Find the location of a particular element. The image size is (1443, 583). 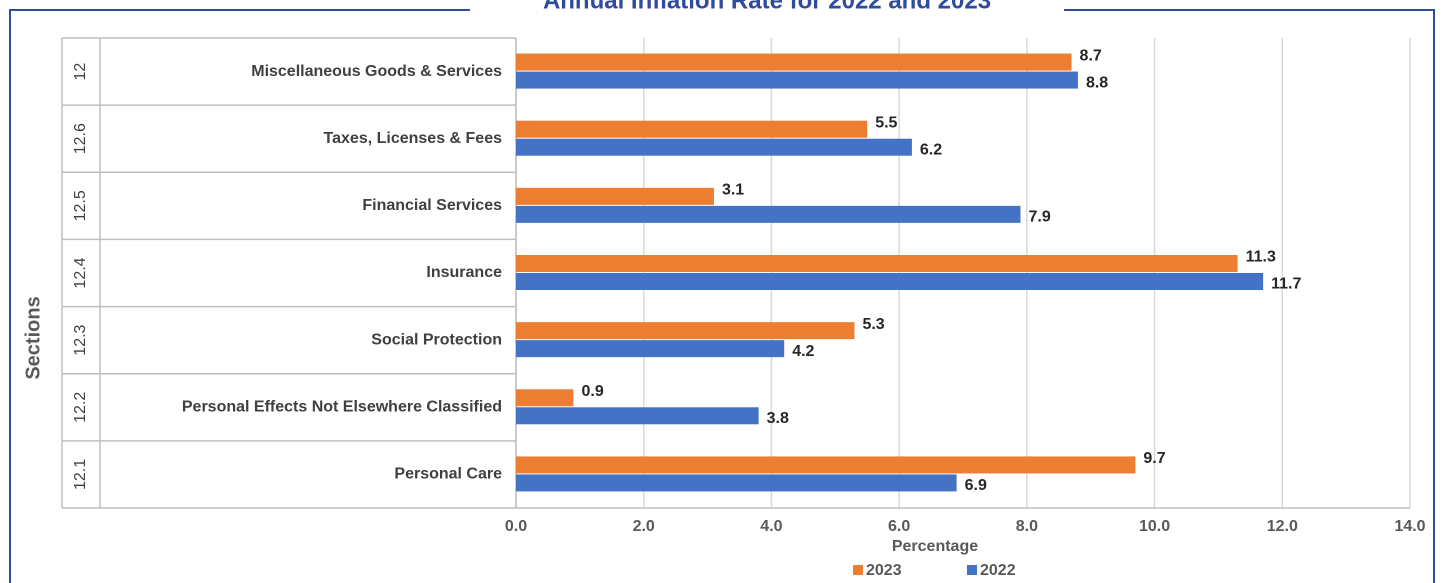

x-axis-title: Percentage is located at coordinates (935, 546).